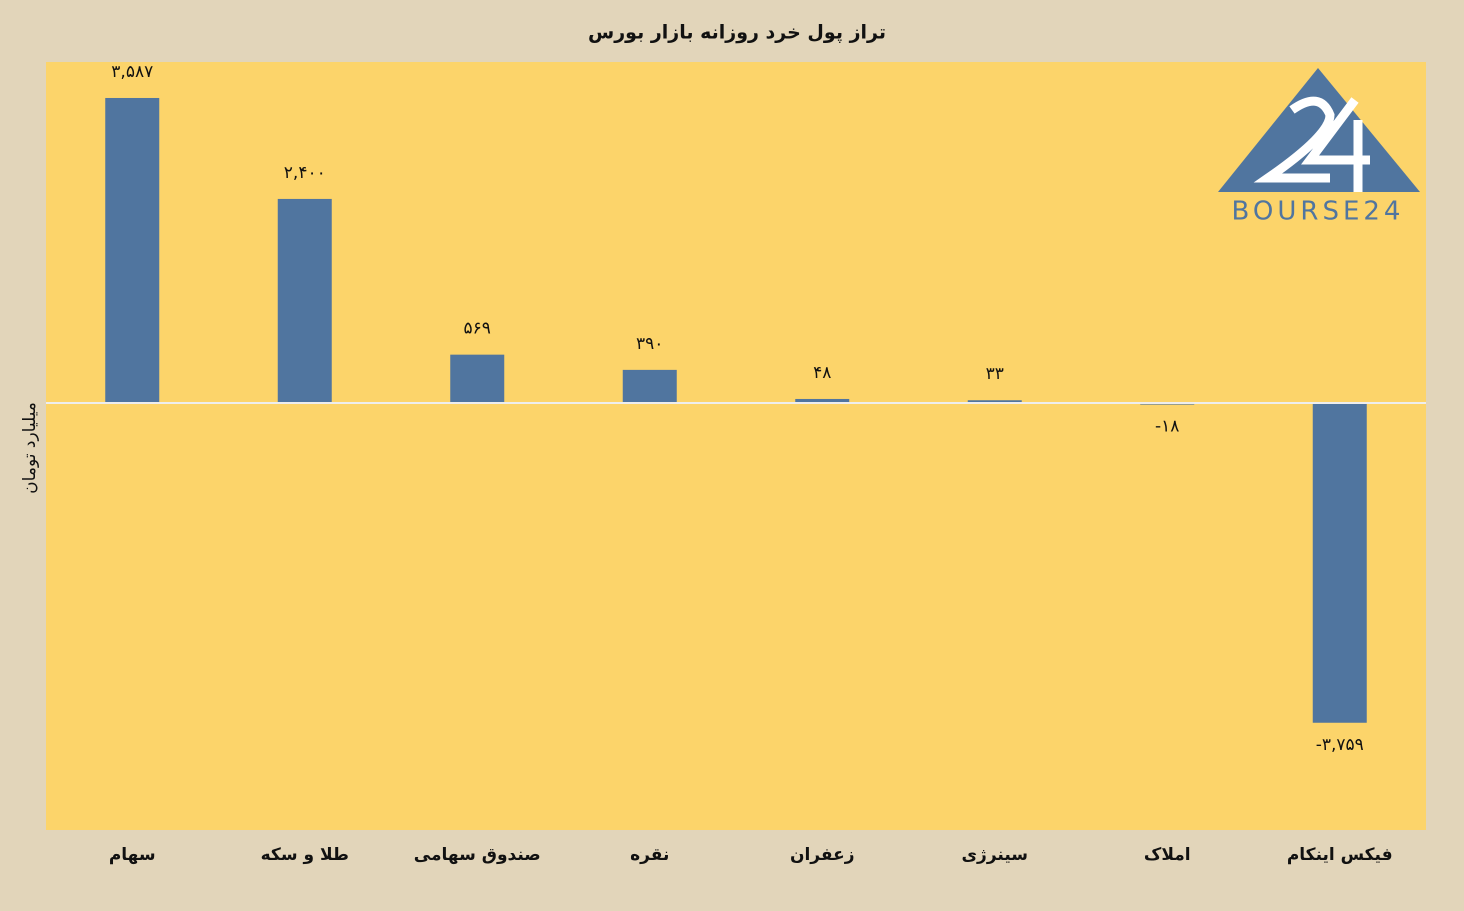 The height and width of the screenshot is (911, 1464). What do you see at coordinates (822, 855) in the screenshot?
I see `x-tick-label: زعفران` at bounding box center [822, 855].